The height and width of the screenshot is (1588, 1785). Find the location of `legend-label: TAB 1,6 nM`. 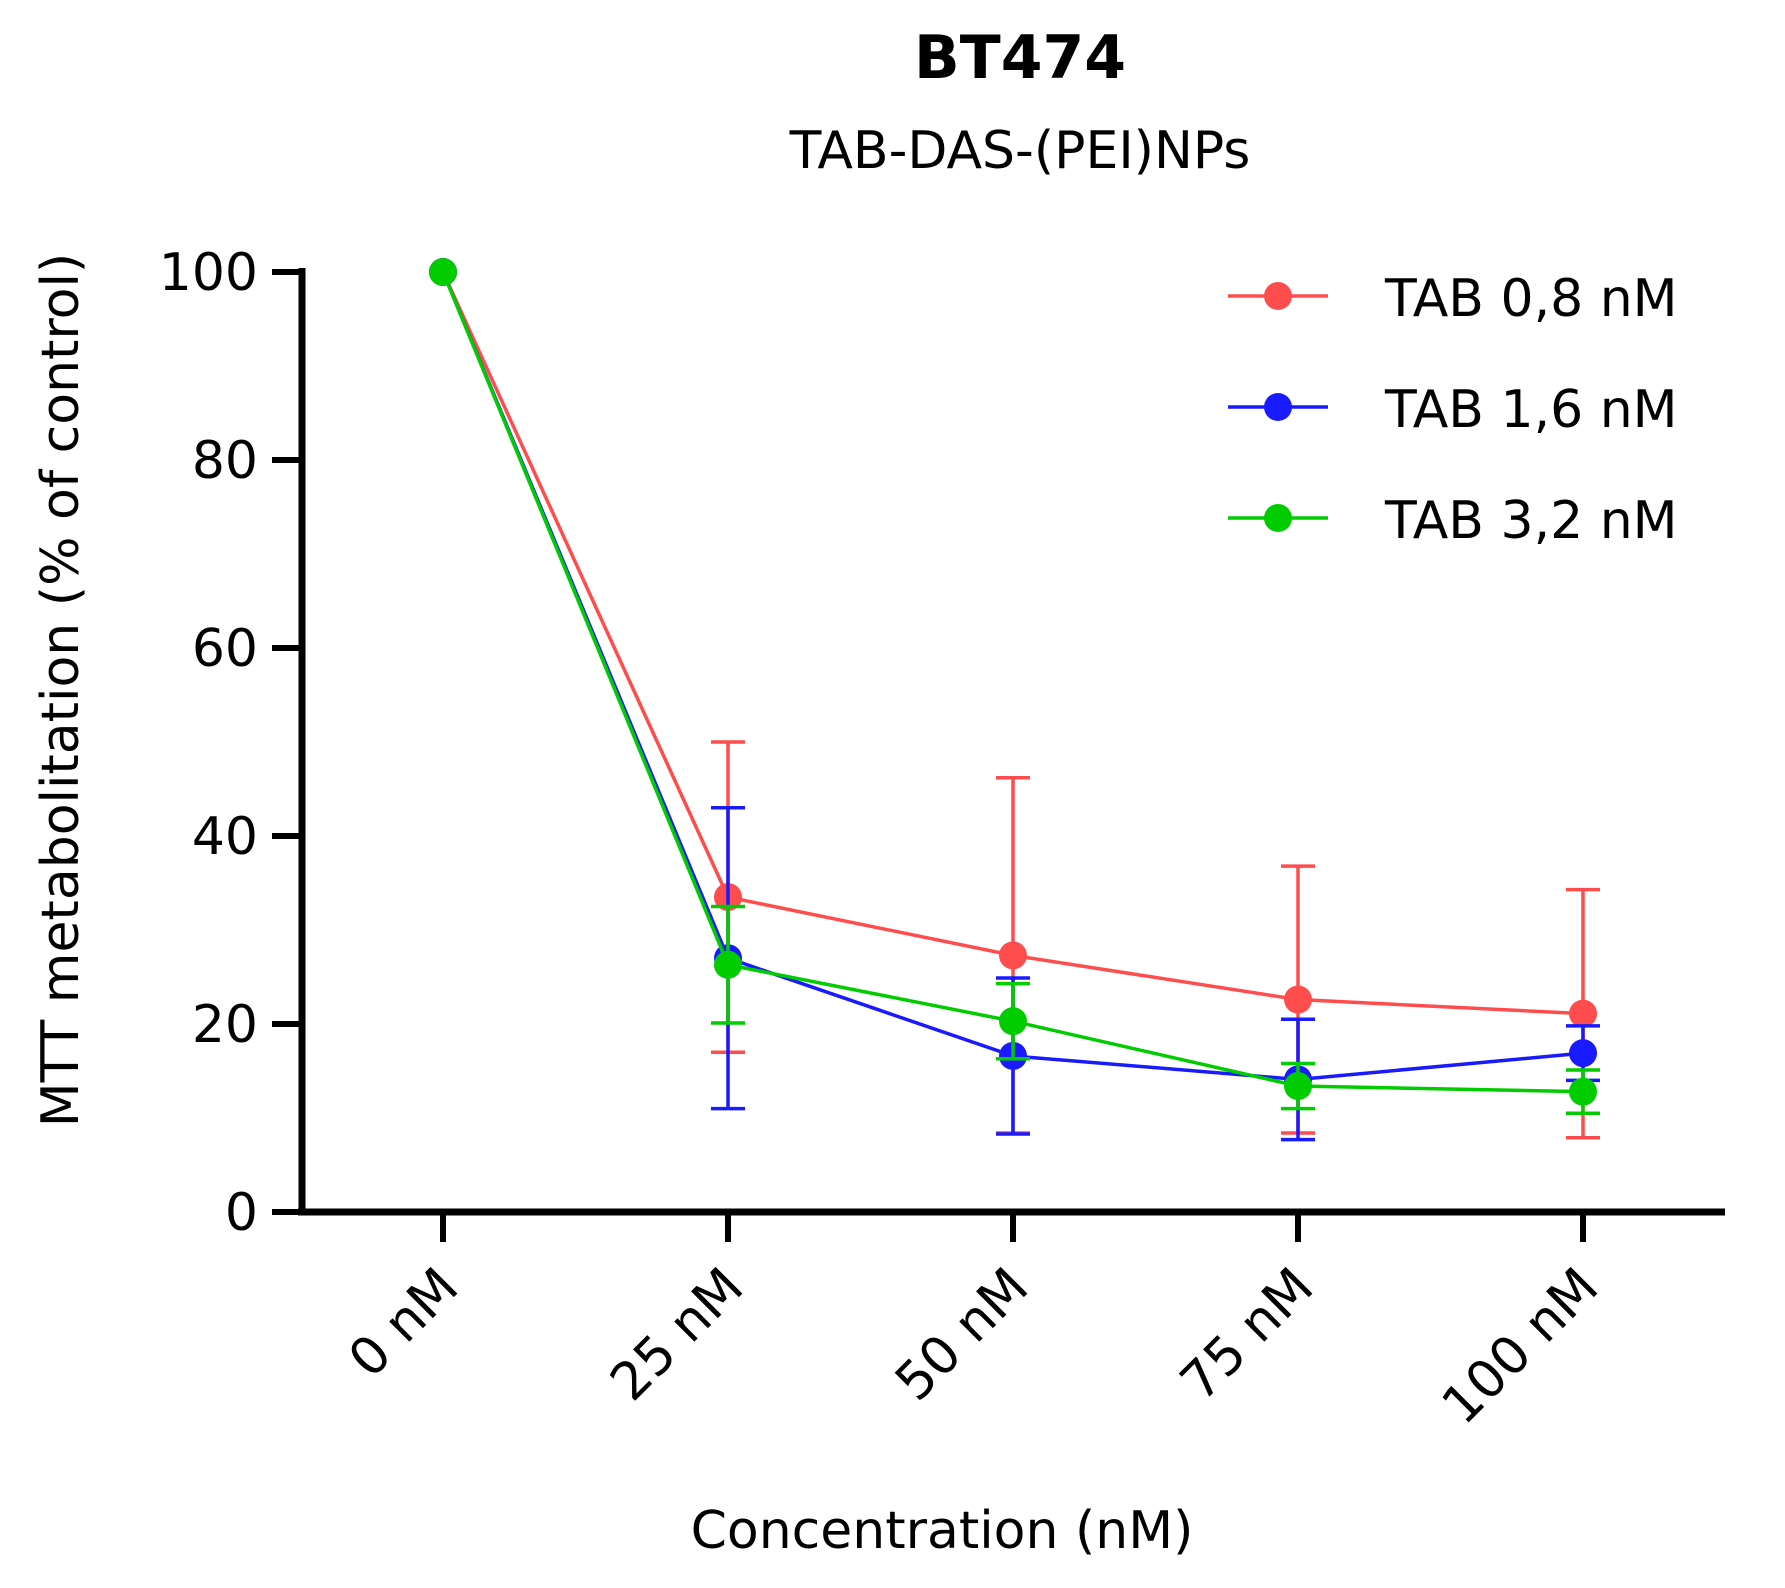

legend-label: TAB 1,6 nM is located at coordinates (1531, 410).